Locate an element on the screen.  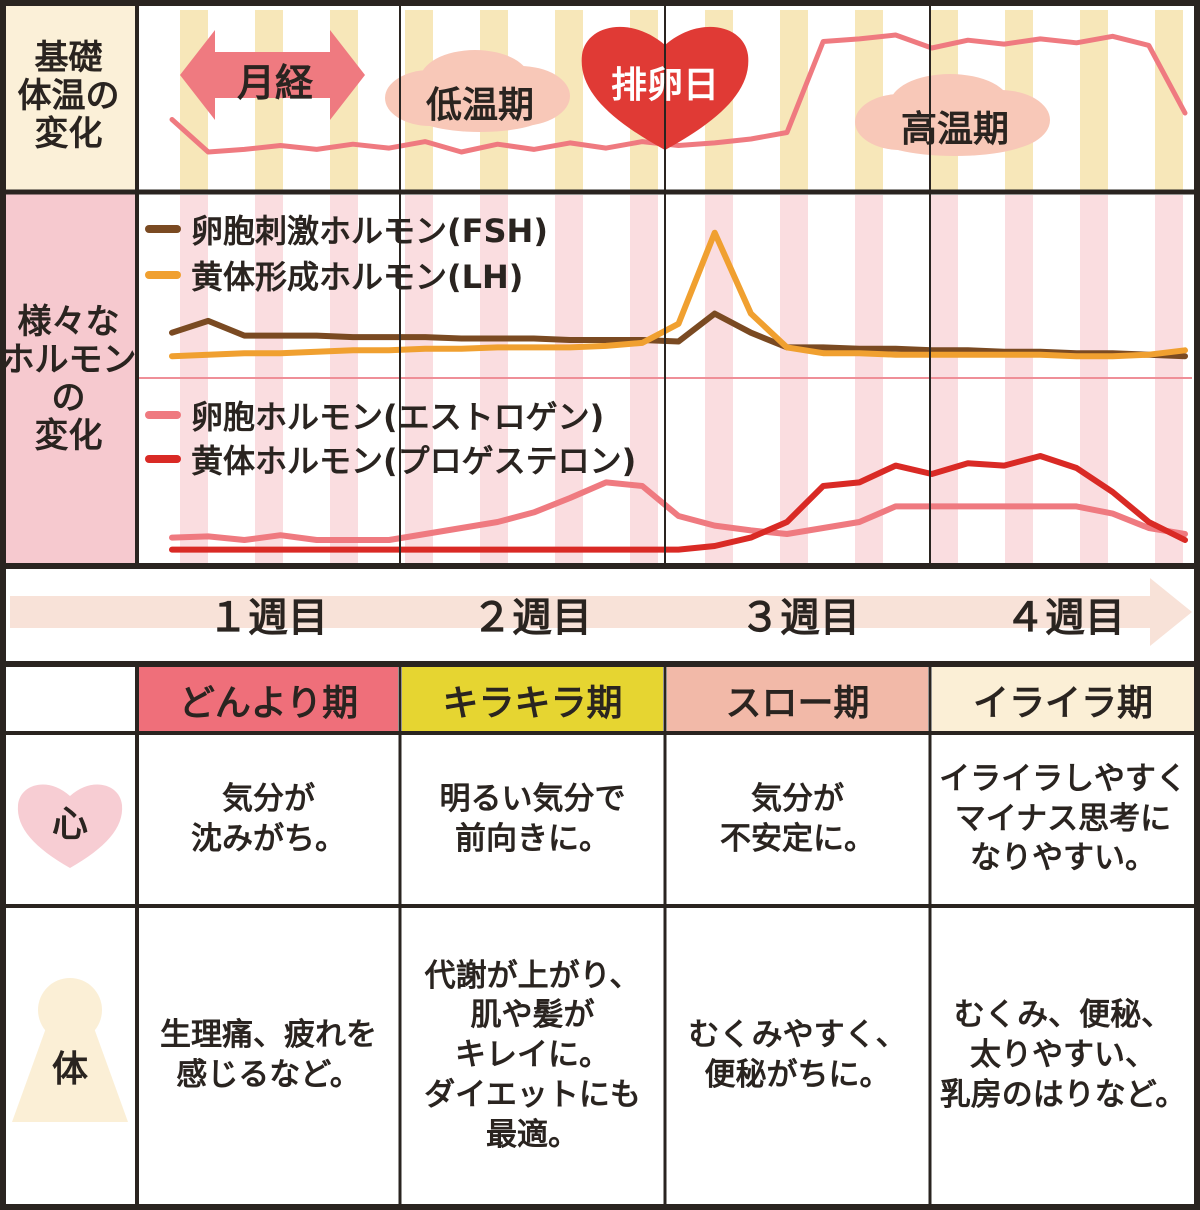
body-cell-3: むくみやすく、 便秘がちに。 is located at coordinates (797, 1055).